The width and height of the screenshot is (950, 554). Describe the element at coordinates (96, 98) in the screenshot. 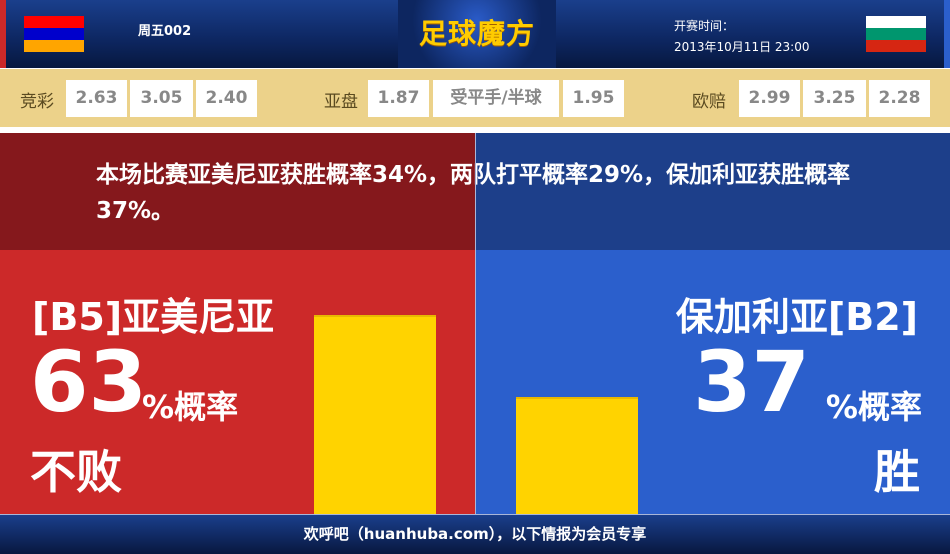

I see `jingcai-win: 2.63` at that location.